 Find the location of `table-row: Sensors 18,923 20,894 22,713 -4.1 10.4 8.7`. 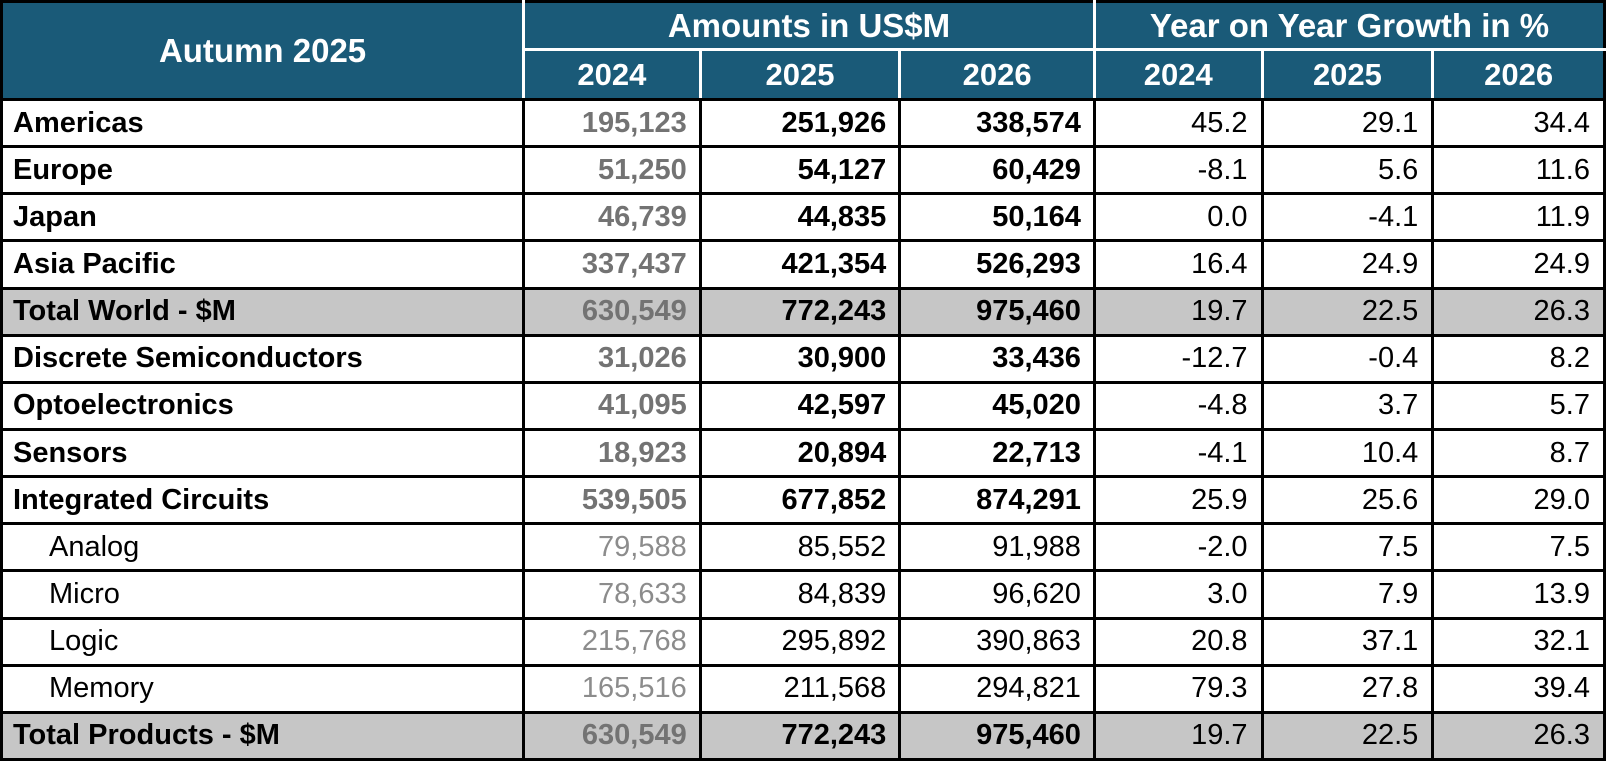

table-row: Sensors 18,923 20,894 22,713 -4.1 10.4 8.7 is located at coordinates (803, 453).